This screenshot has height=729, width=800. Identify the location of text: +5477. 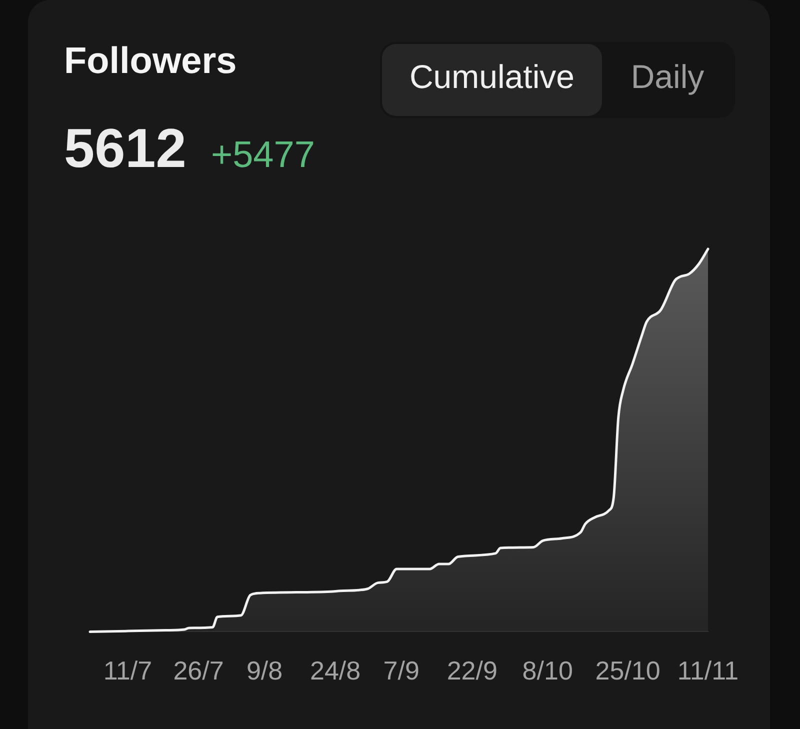
(263, 154).